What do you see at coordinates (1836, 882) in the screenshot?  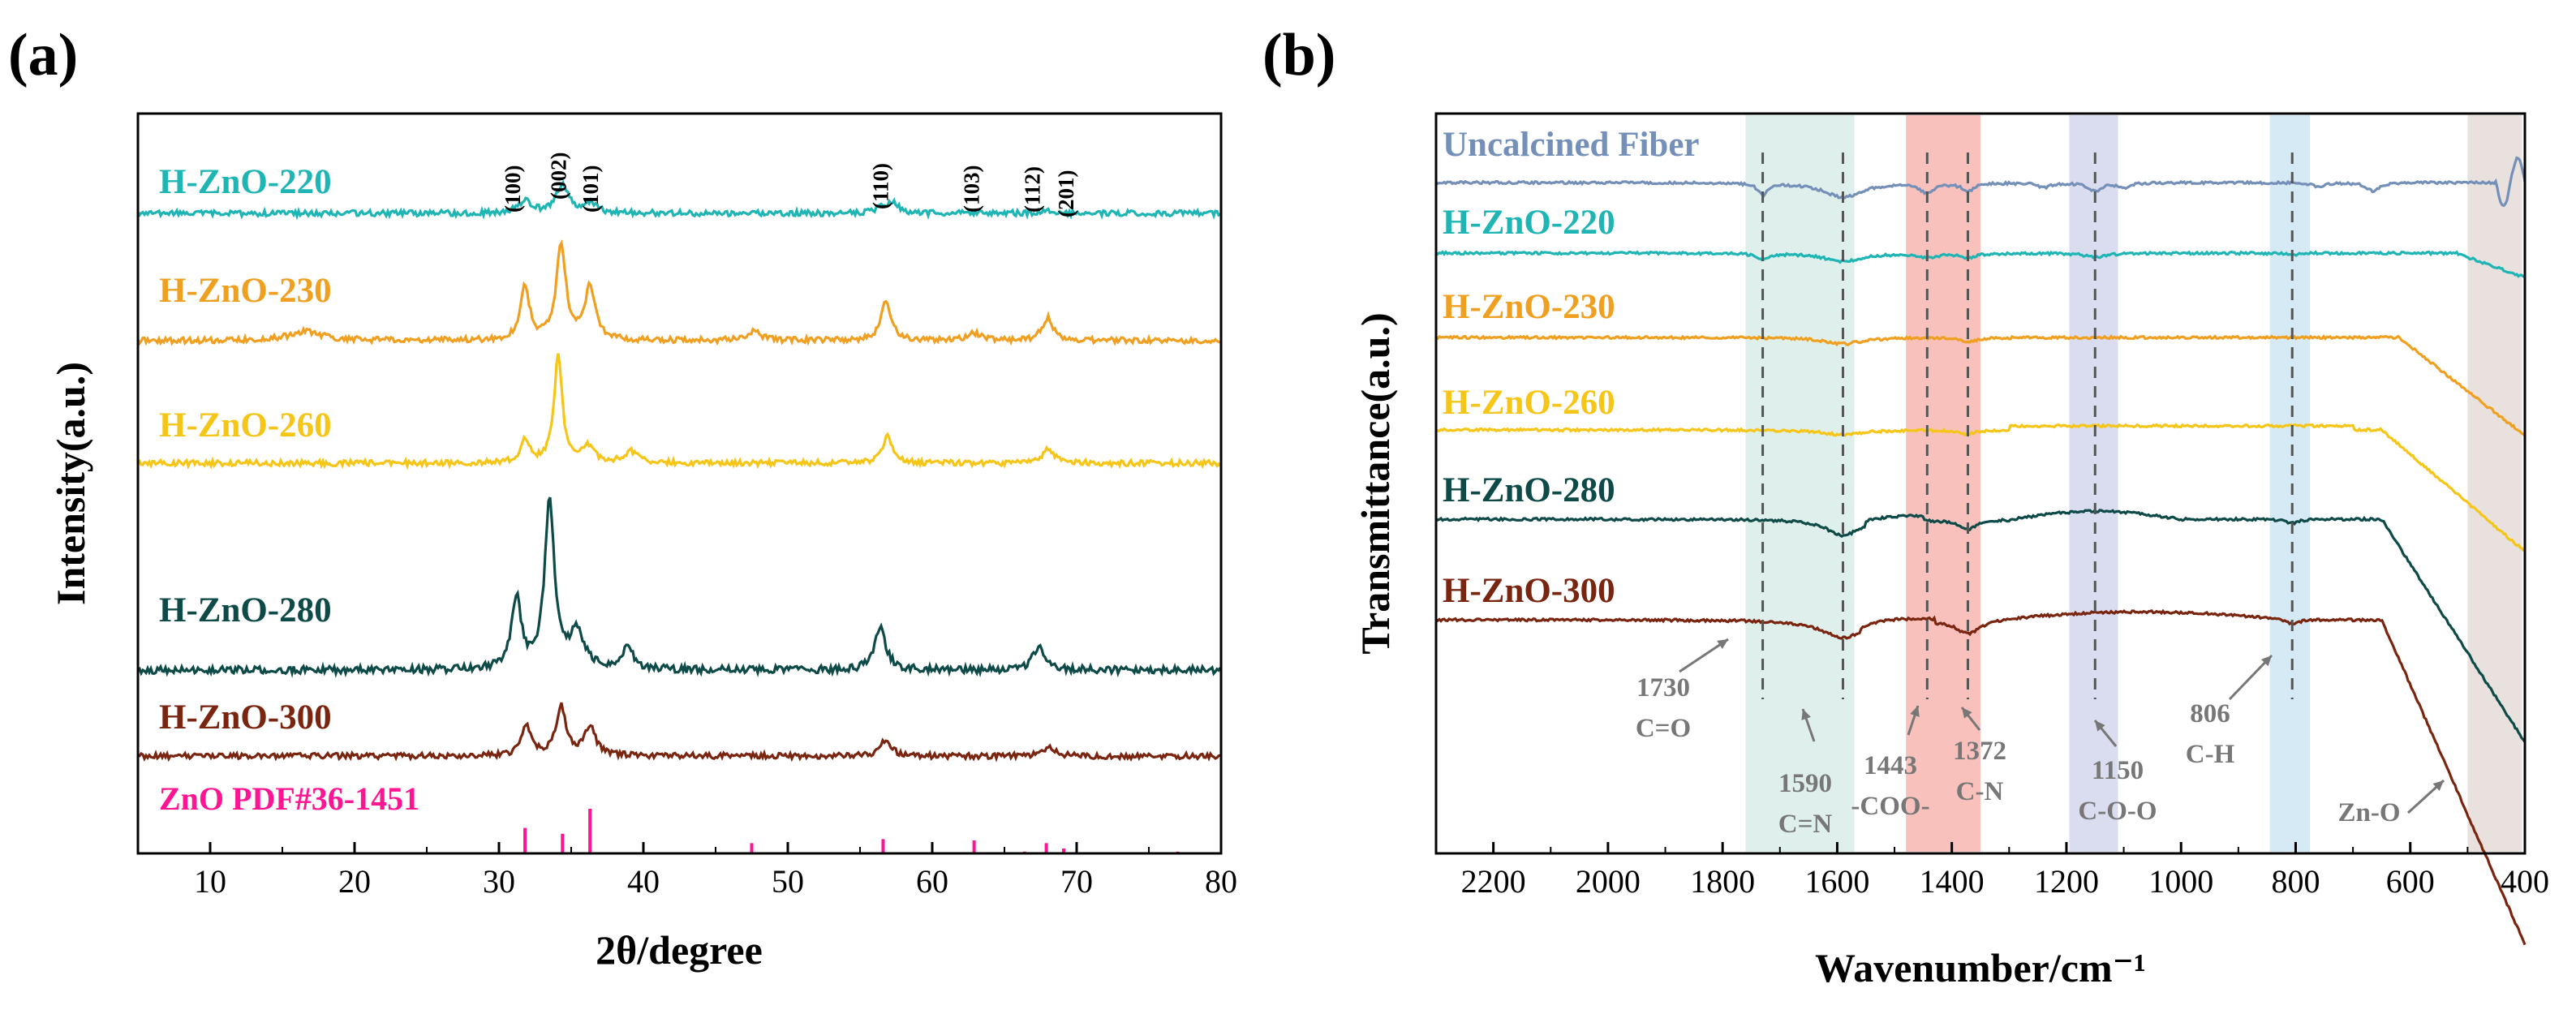 I see `x-tick-label-b: 1600` at bounding box center [1836, 882].